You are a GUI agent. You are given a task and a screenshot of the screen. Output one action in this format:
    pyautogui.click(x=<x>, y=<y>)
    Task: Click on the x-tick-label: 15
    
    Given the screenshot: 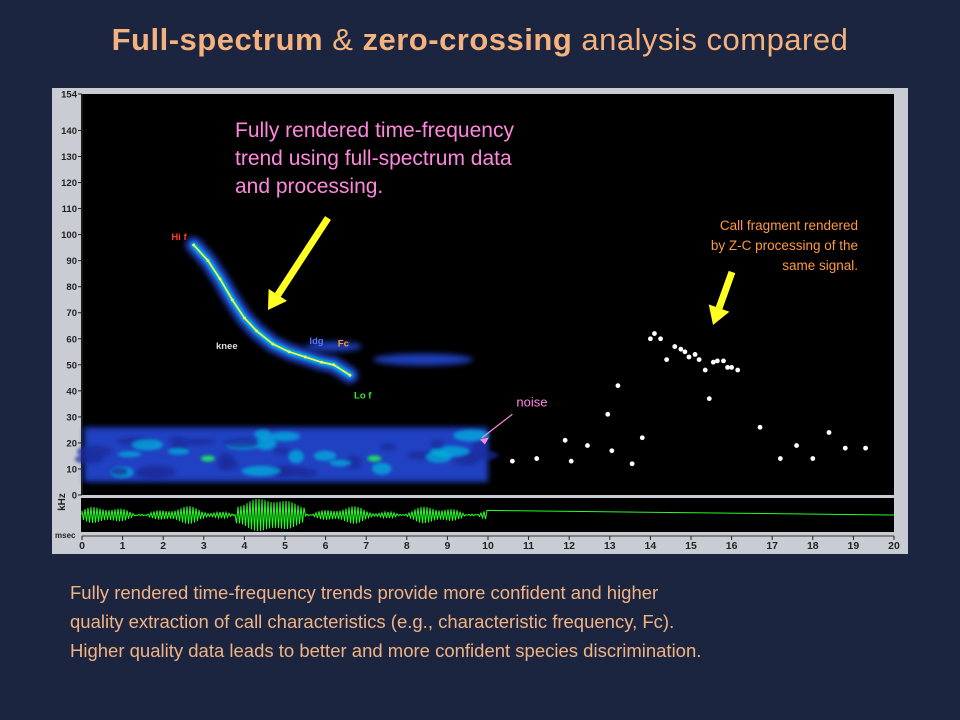 What is the action you would take?
    pyautogui.click(x=691, y=546)
    